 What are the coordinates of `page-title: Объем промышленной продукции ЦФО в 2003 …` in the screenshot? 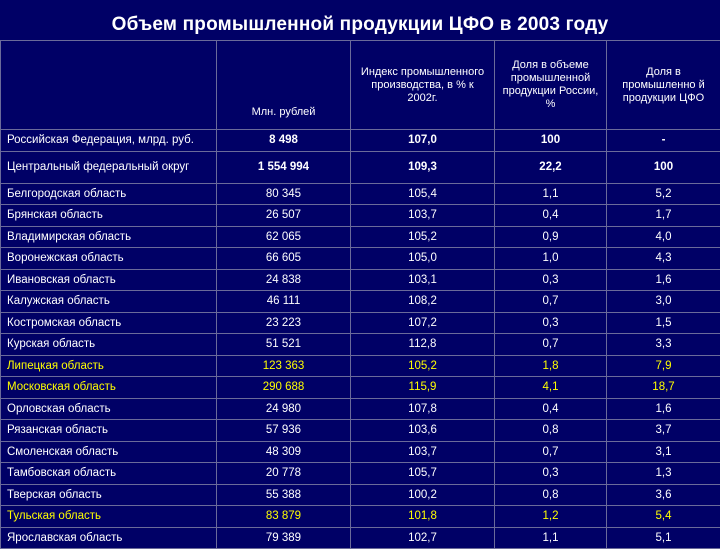 It's located at (360, 25).